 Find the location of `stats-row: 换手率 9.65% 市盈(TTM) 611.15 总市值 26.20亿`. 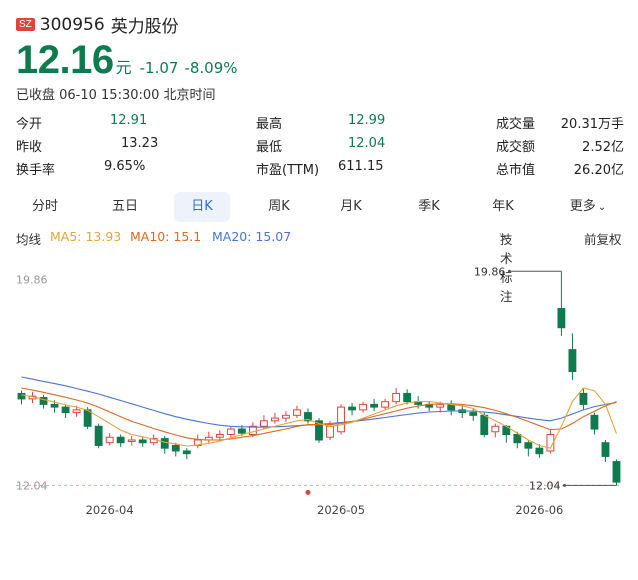

stats-row: 换手率 9.65% 市盈(TTM) 611.15 总市值 26.20亿 is located at coordinates (320, 167).